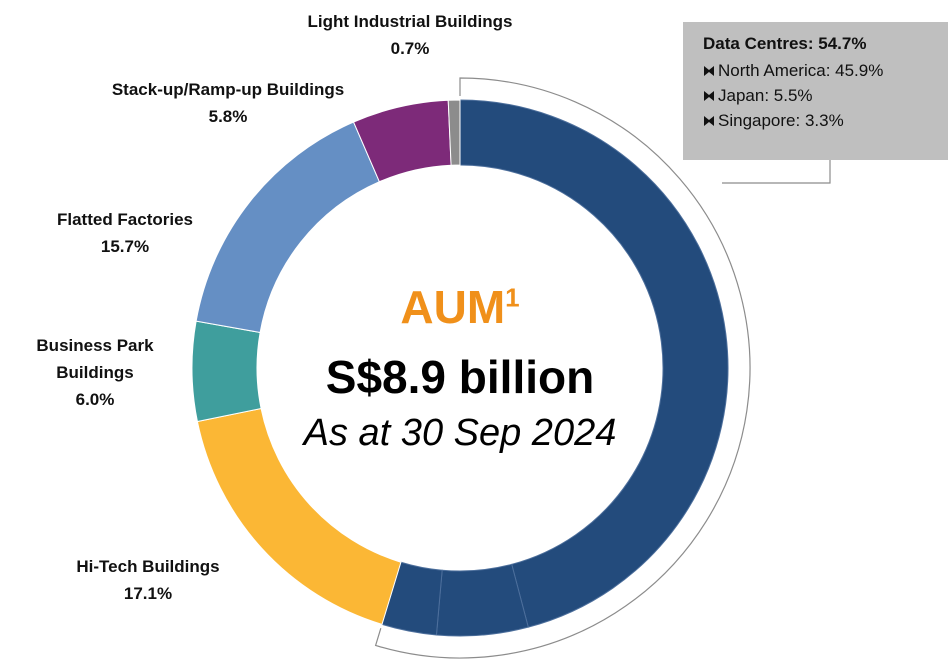 The width and height of the screenshot is (952, 672). I want to click on category-label: Light Industrial Buildings 0.7%, so click(410, 35).